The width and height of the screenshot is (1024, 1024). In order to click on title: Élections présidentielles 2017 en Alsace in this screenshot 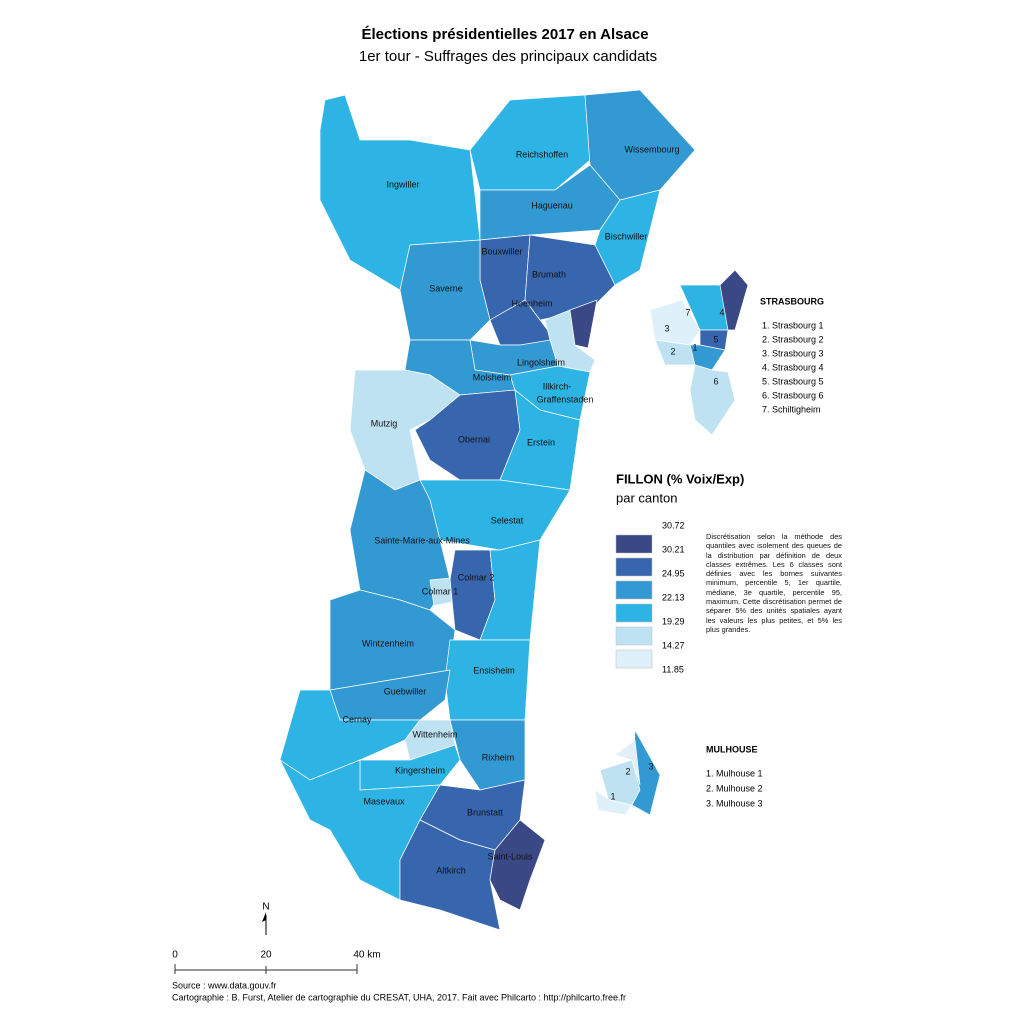, I will do `click(504, 34)`.